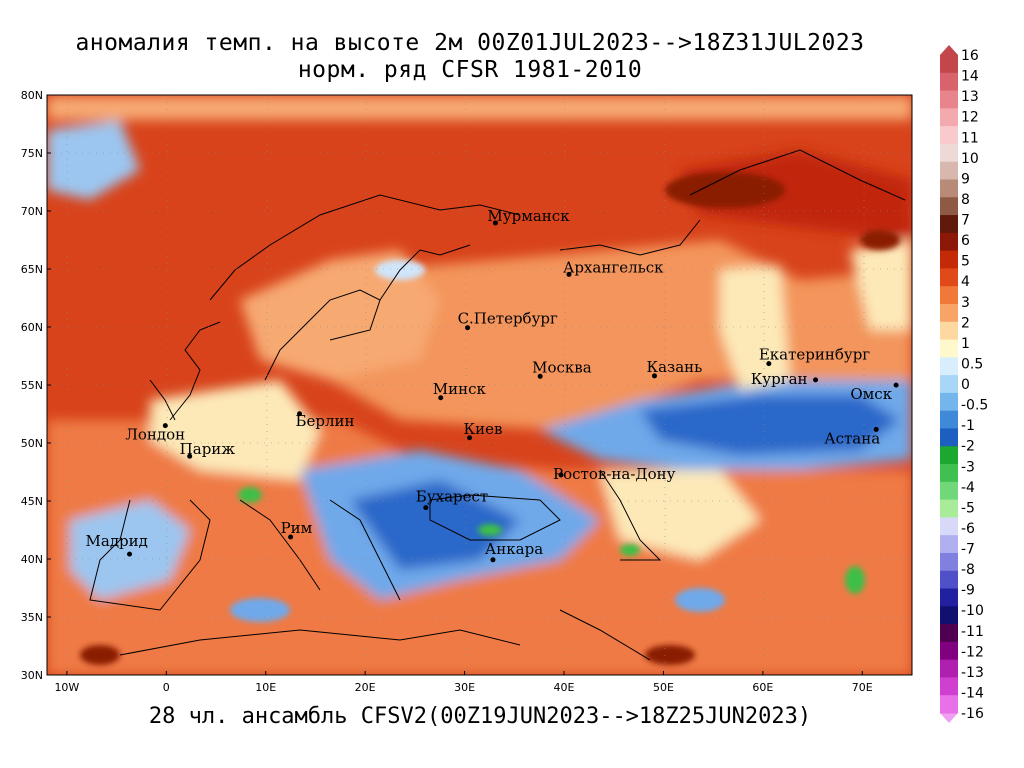  I want to click on city-label: Лондон, so click(155, 435).